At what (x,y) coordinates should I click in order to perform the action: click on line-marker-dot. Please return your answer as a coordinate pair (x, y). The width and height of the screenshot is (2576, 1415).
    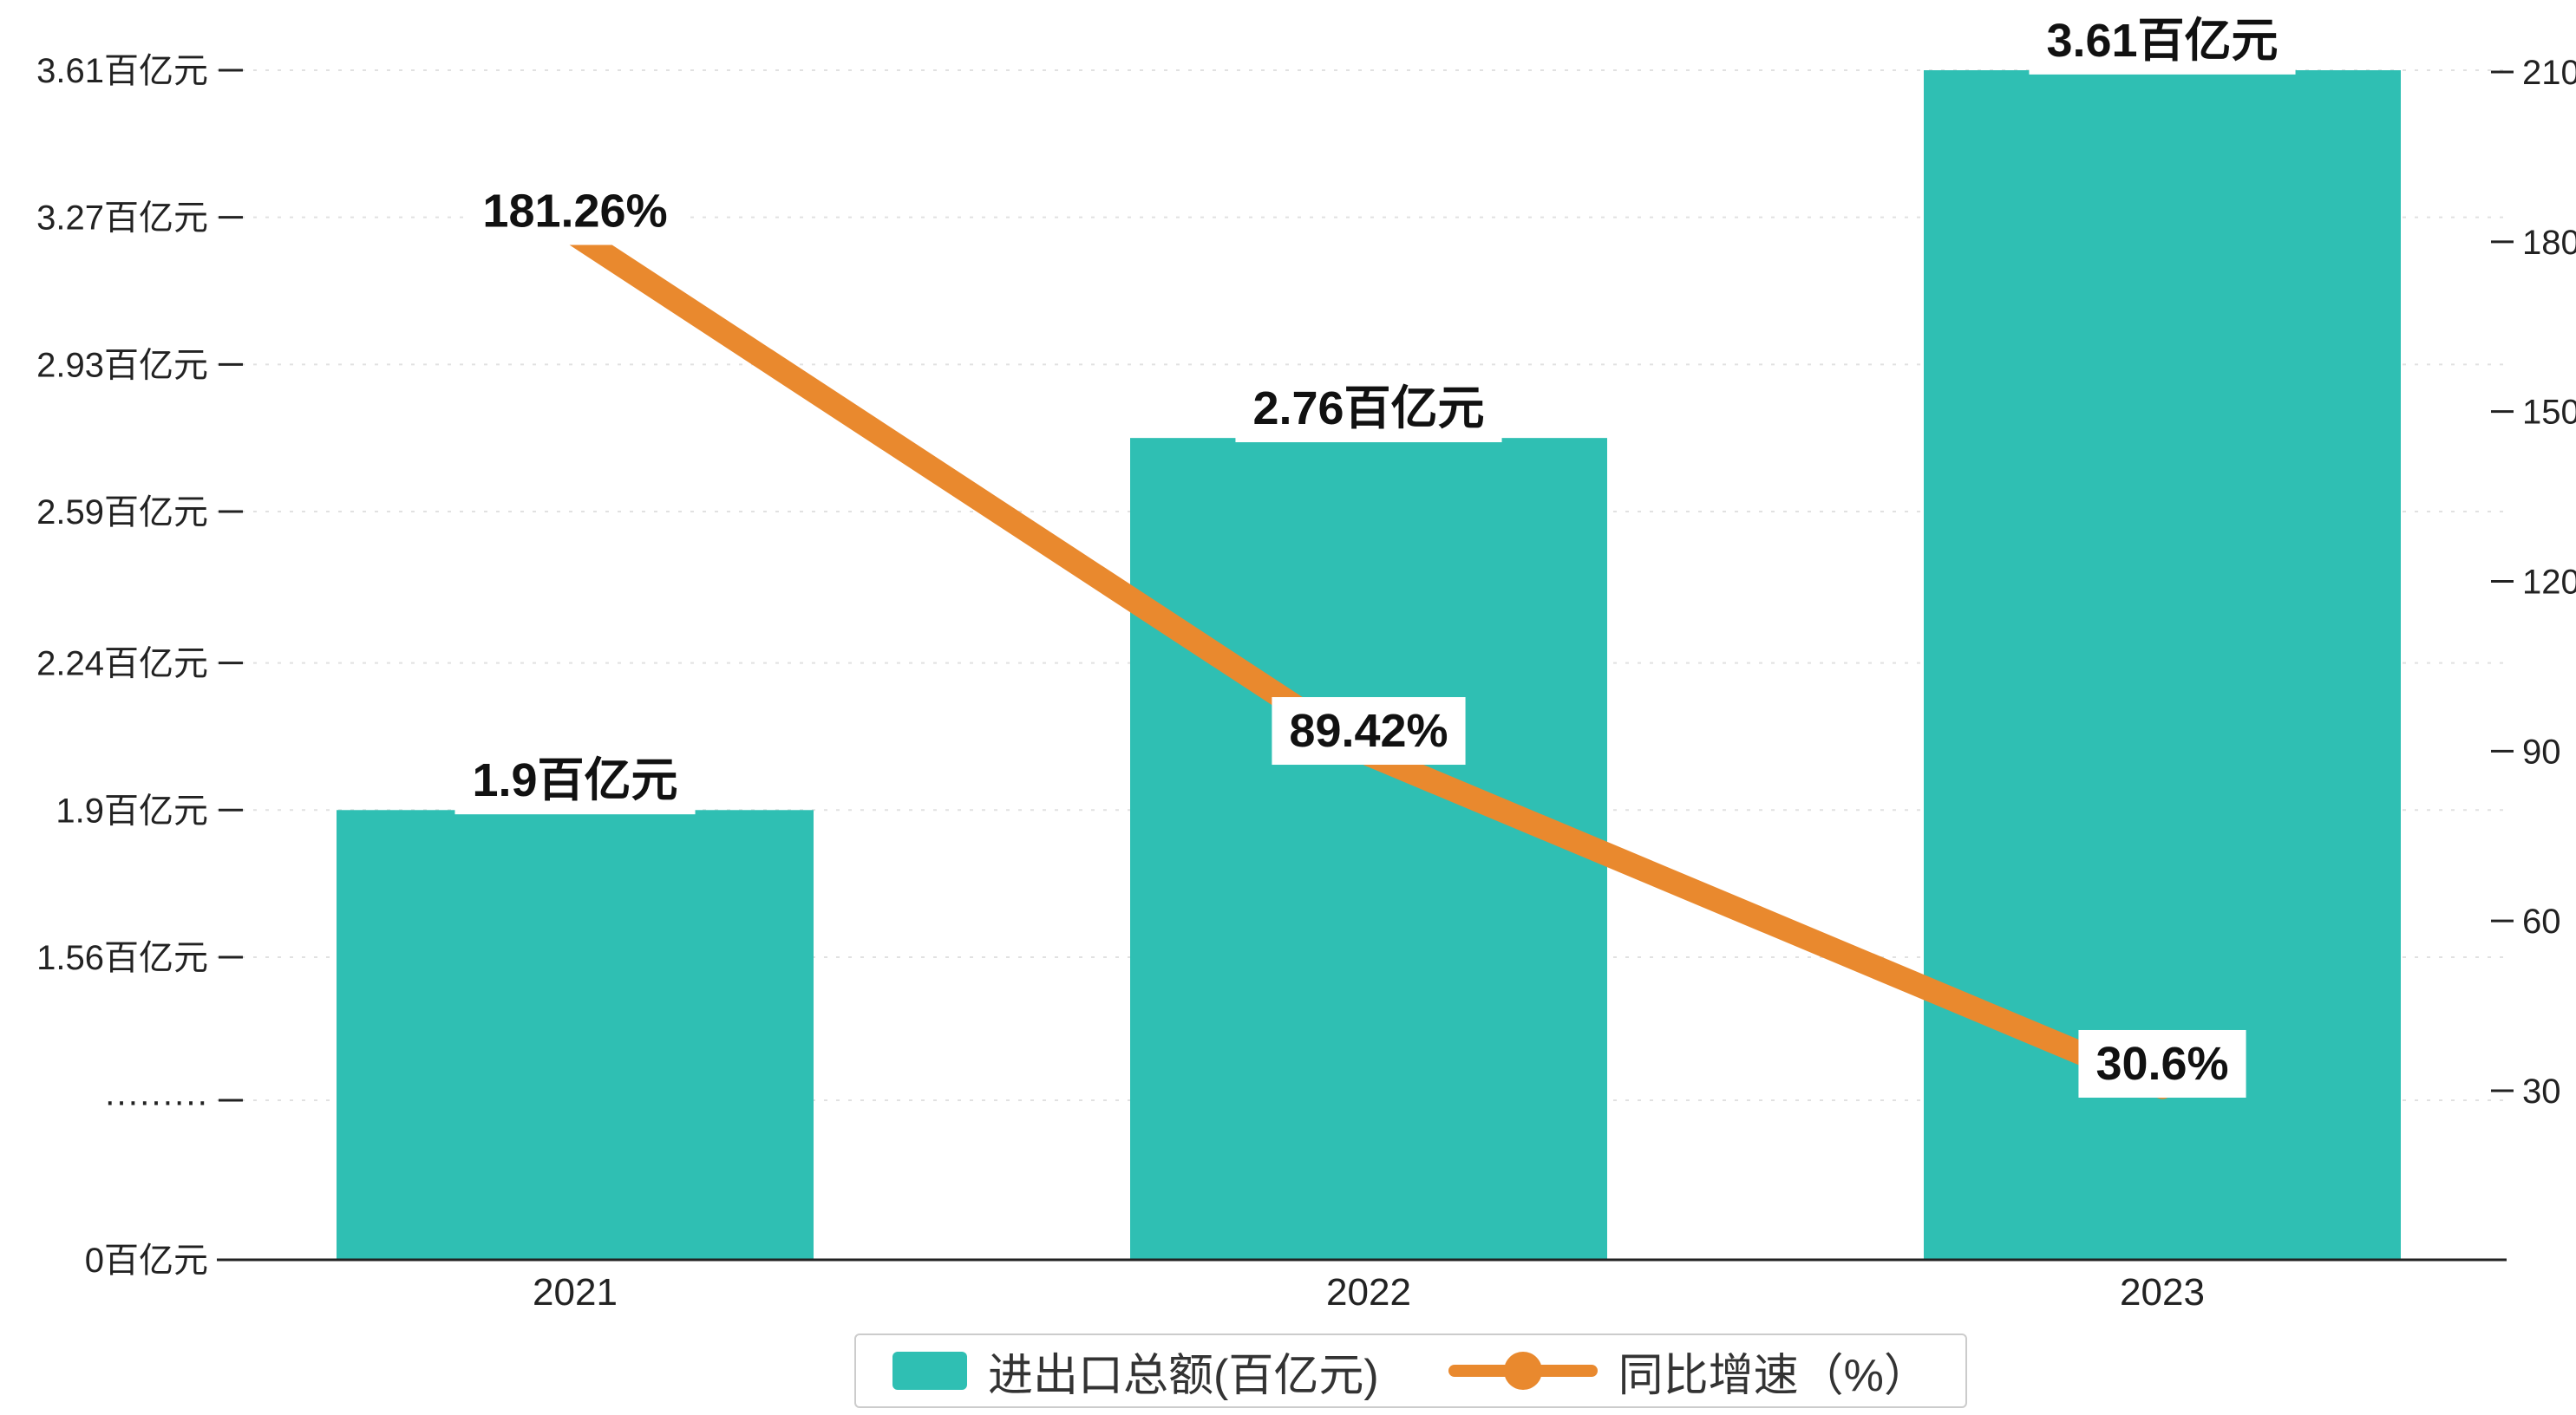
    Looking at the image, I should click on (1522, 1371).